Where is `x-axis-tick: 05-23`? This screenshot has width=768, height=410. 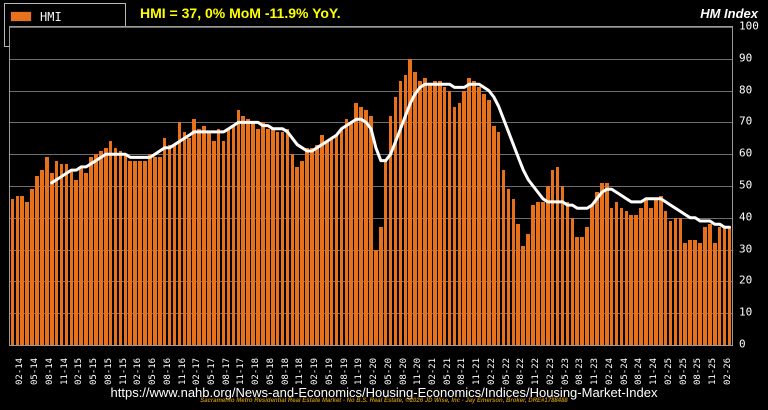 x-axis-tick: 05-23 is located at coordinates (565, 371).